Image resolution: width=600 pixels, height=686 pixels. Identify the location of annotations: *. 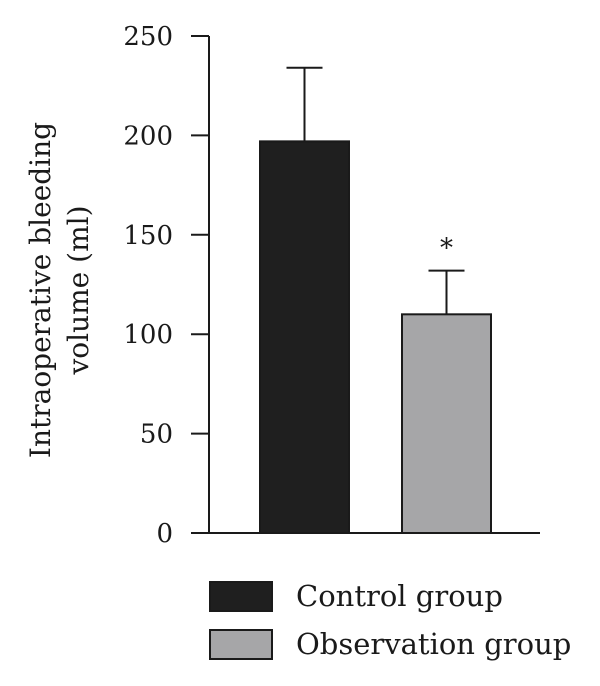
(446, 249).